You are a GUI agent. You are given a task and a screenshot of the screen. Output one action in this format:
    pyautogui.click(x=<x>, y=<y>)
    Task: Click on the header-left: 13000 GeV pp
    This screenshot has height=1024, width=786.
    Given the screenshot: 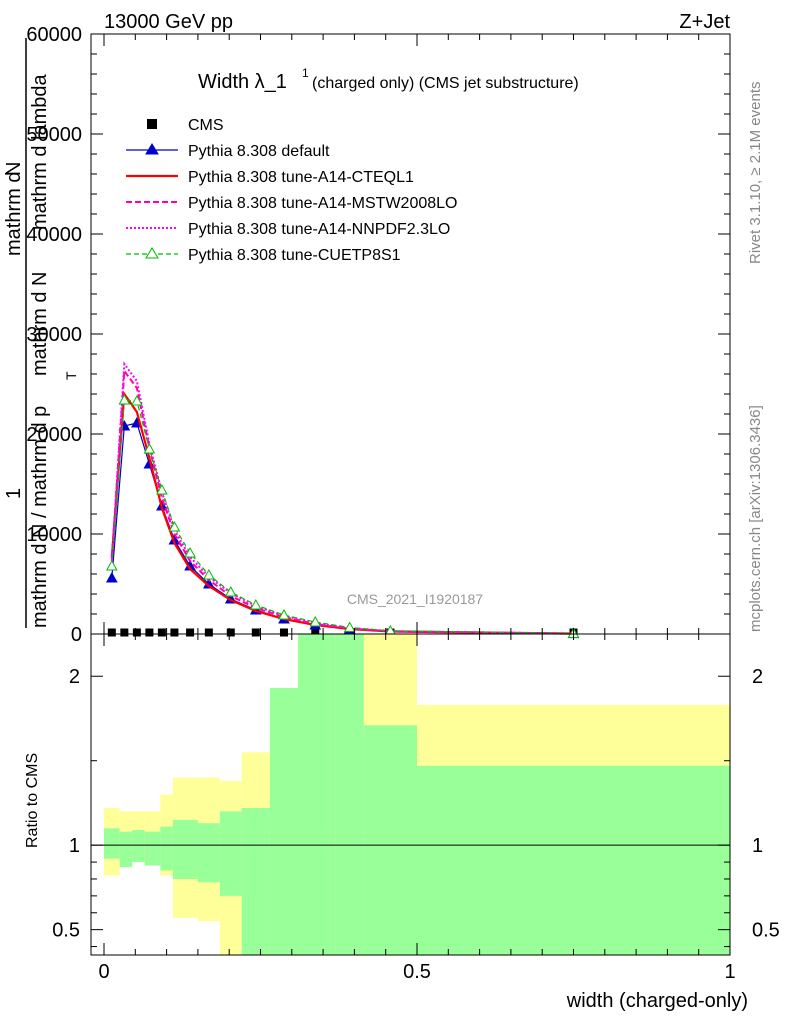 What is the action you would take?
    pyautogui.click(x=168, y=22)
    